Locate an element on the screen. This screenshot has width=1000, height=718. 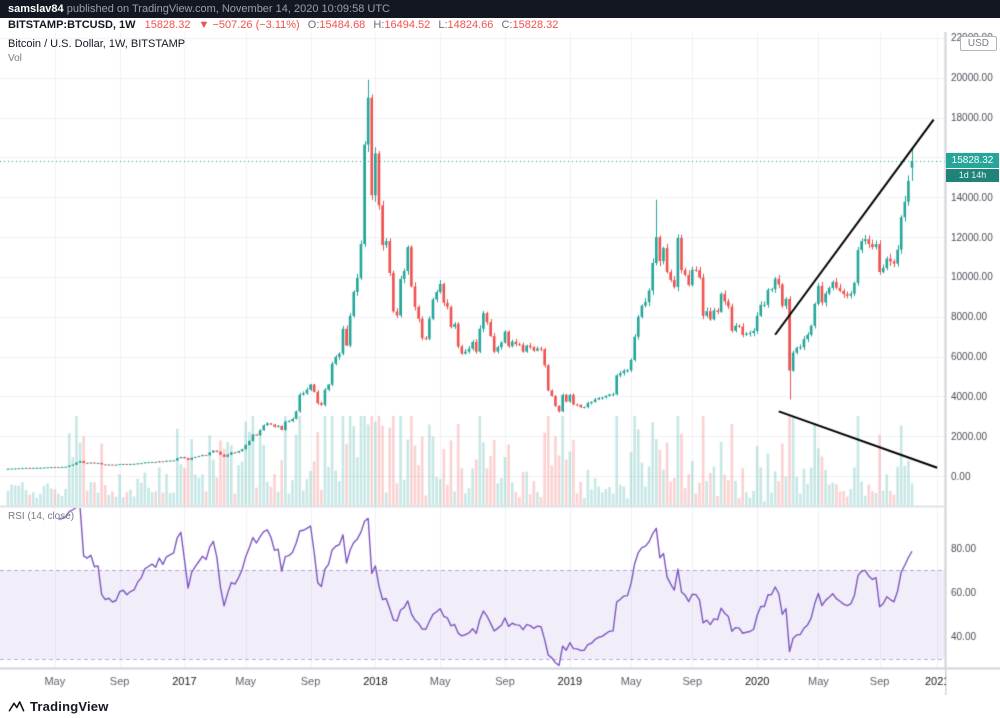
last-price-value: 15828.32 is located at coordinates (167, 25).